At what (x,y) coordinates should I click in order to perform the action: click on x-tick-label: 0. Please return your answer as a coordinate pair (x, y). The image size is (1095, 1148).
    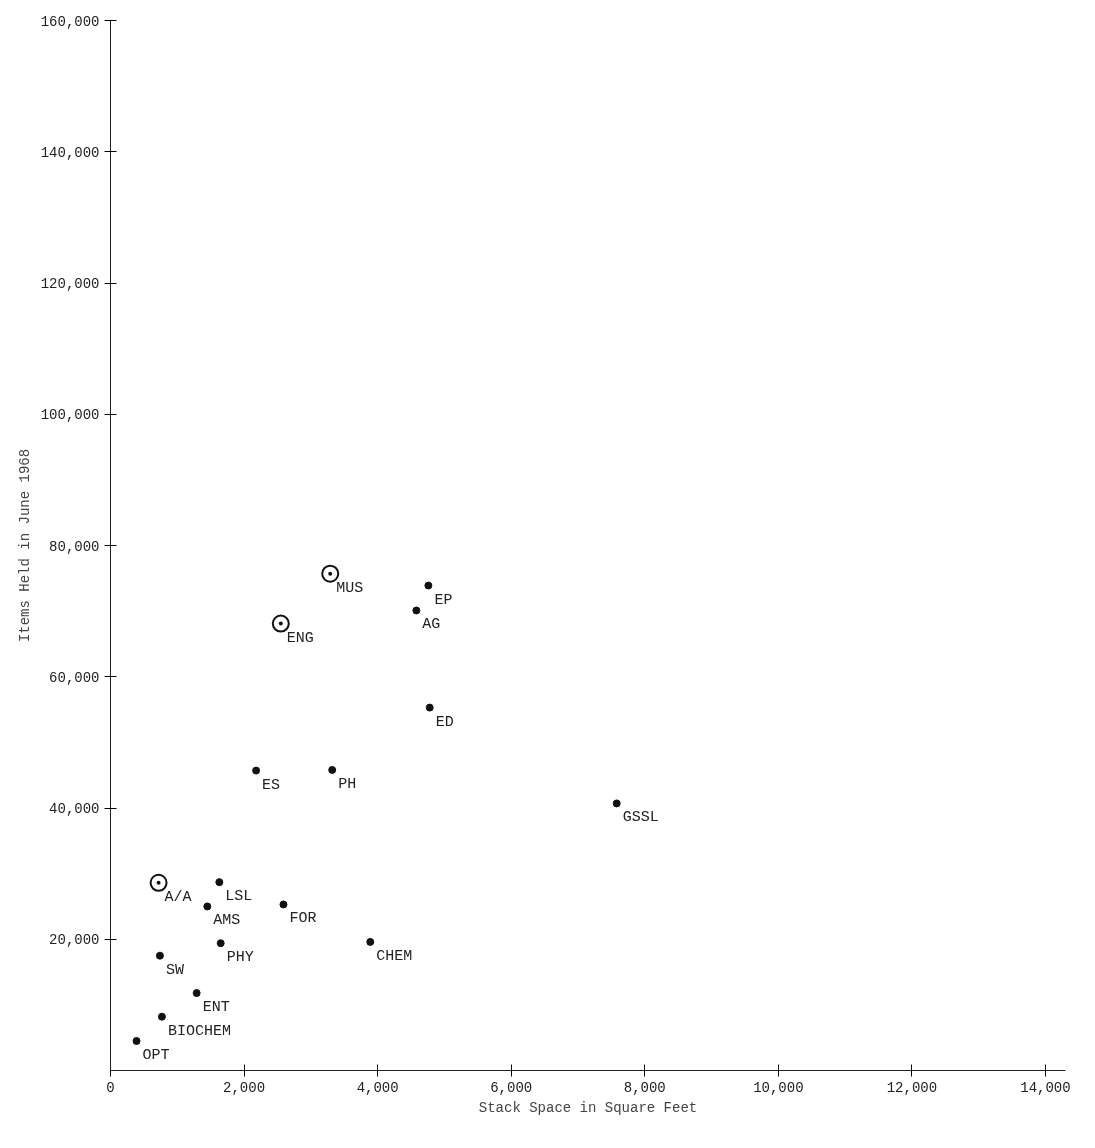
    Looking at the image, I should click on (110, 1087).